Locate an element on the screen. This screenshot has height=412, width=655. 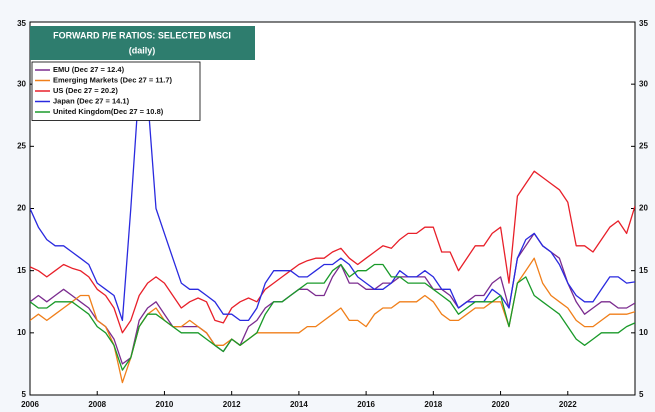
x-tick-label: 2016 is located at coordinates (366, 404).